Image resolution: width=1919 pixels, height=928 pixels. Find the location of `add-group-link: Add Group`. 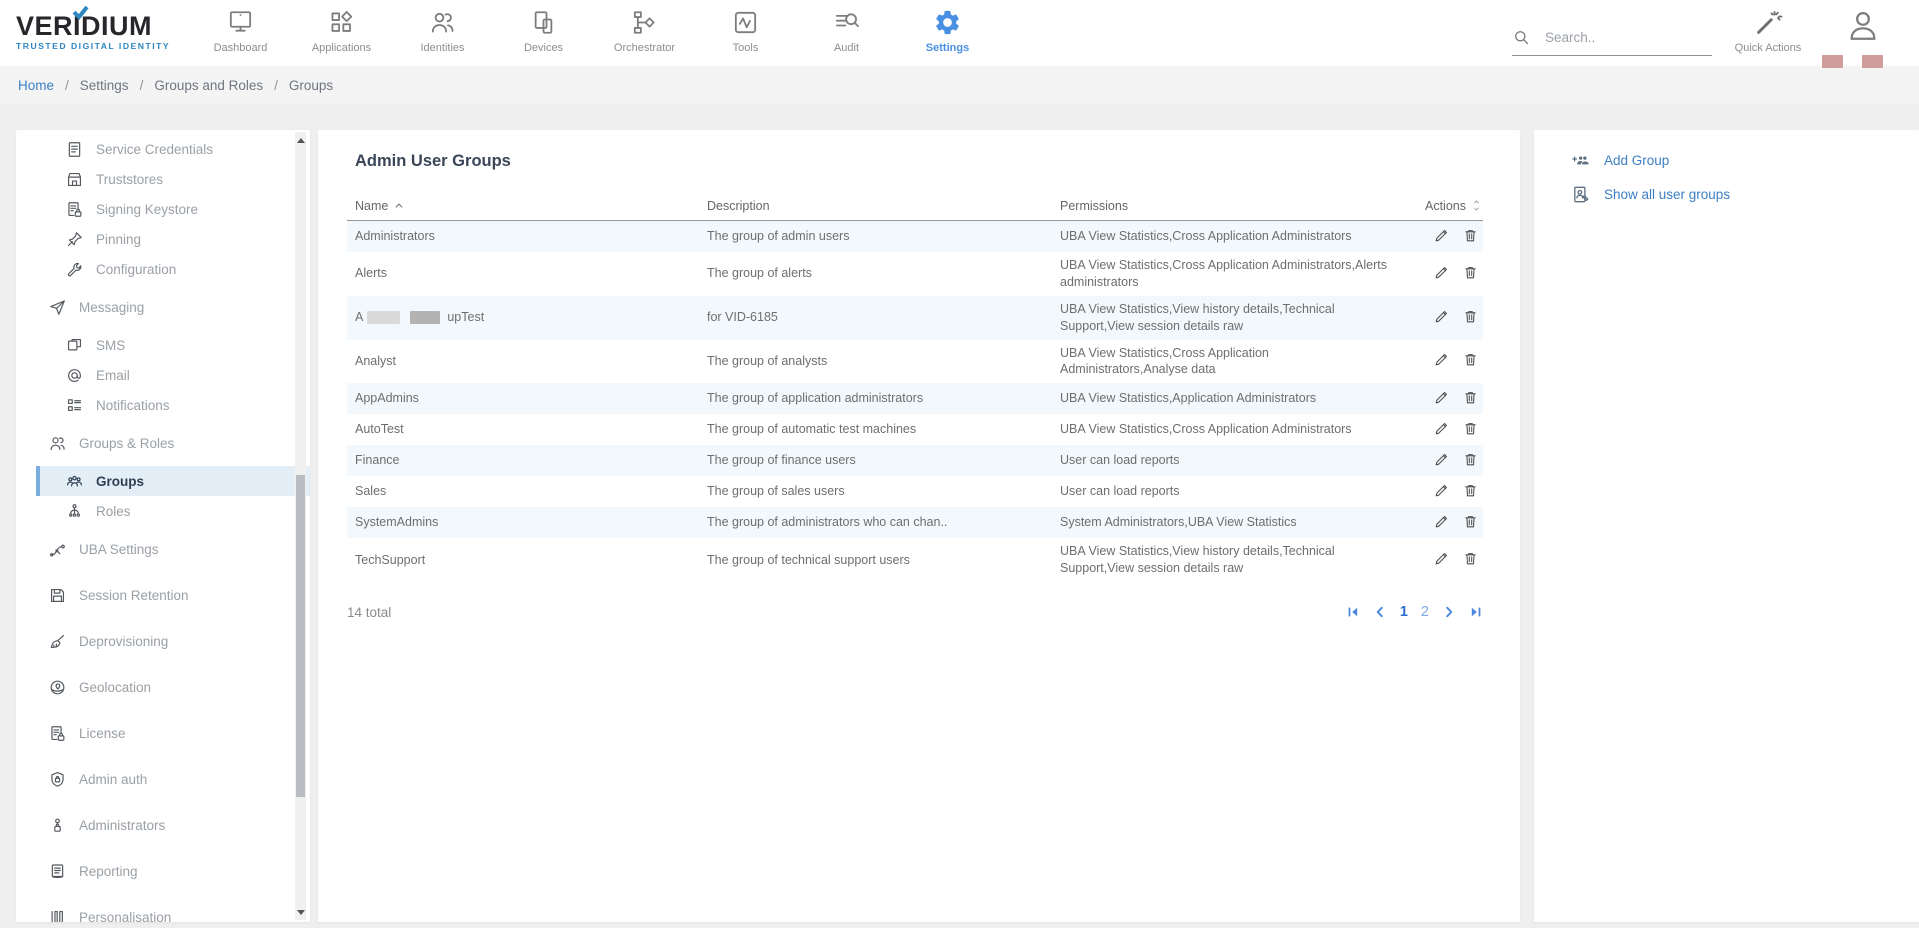

add-group-link: Add Group is located at coordinates (1744, 160).